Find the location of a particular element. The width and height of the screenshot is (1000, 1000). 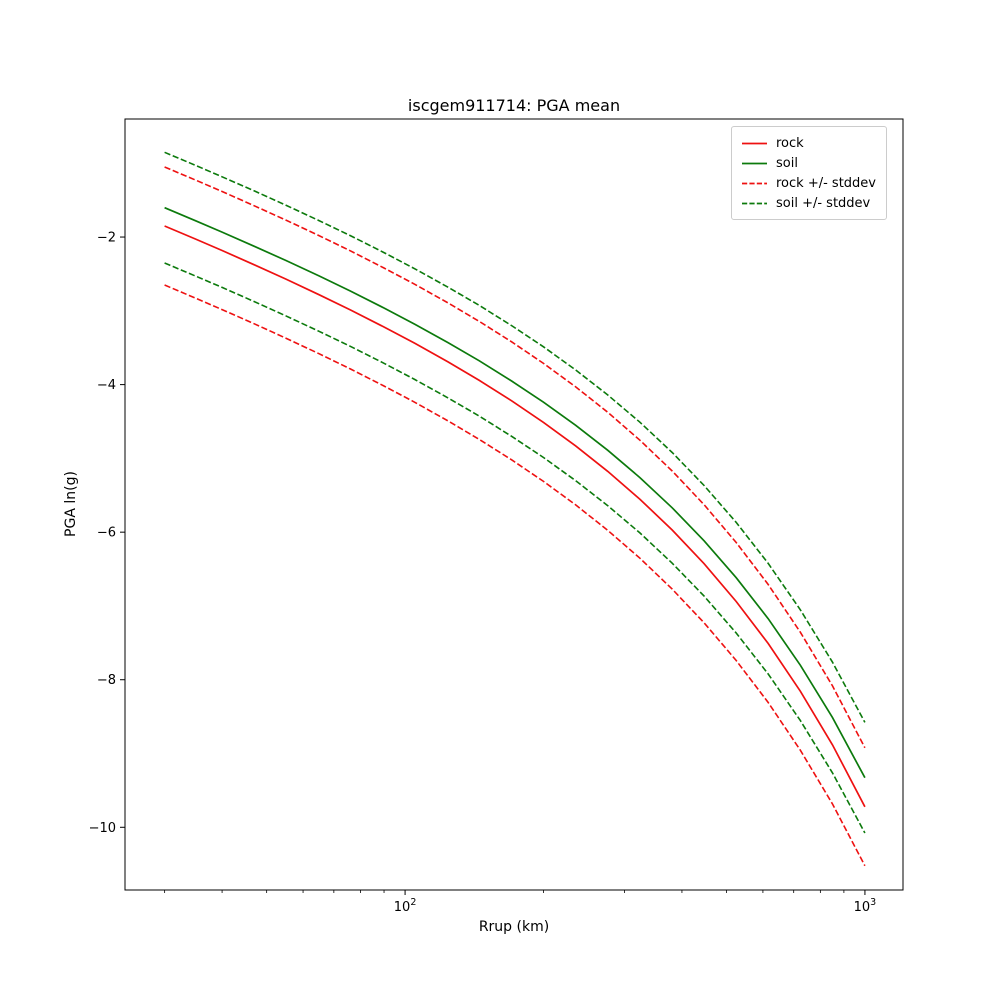

legend-label: soil is located at coordinates (787, 163).